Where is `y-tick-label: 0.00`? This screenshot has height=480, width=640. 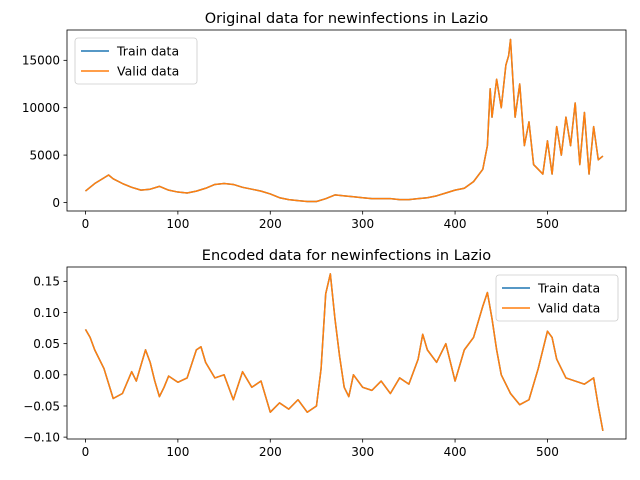
y-tick-label: 0.00 is located at coordinates (46, 375).